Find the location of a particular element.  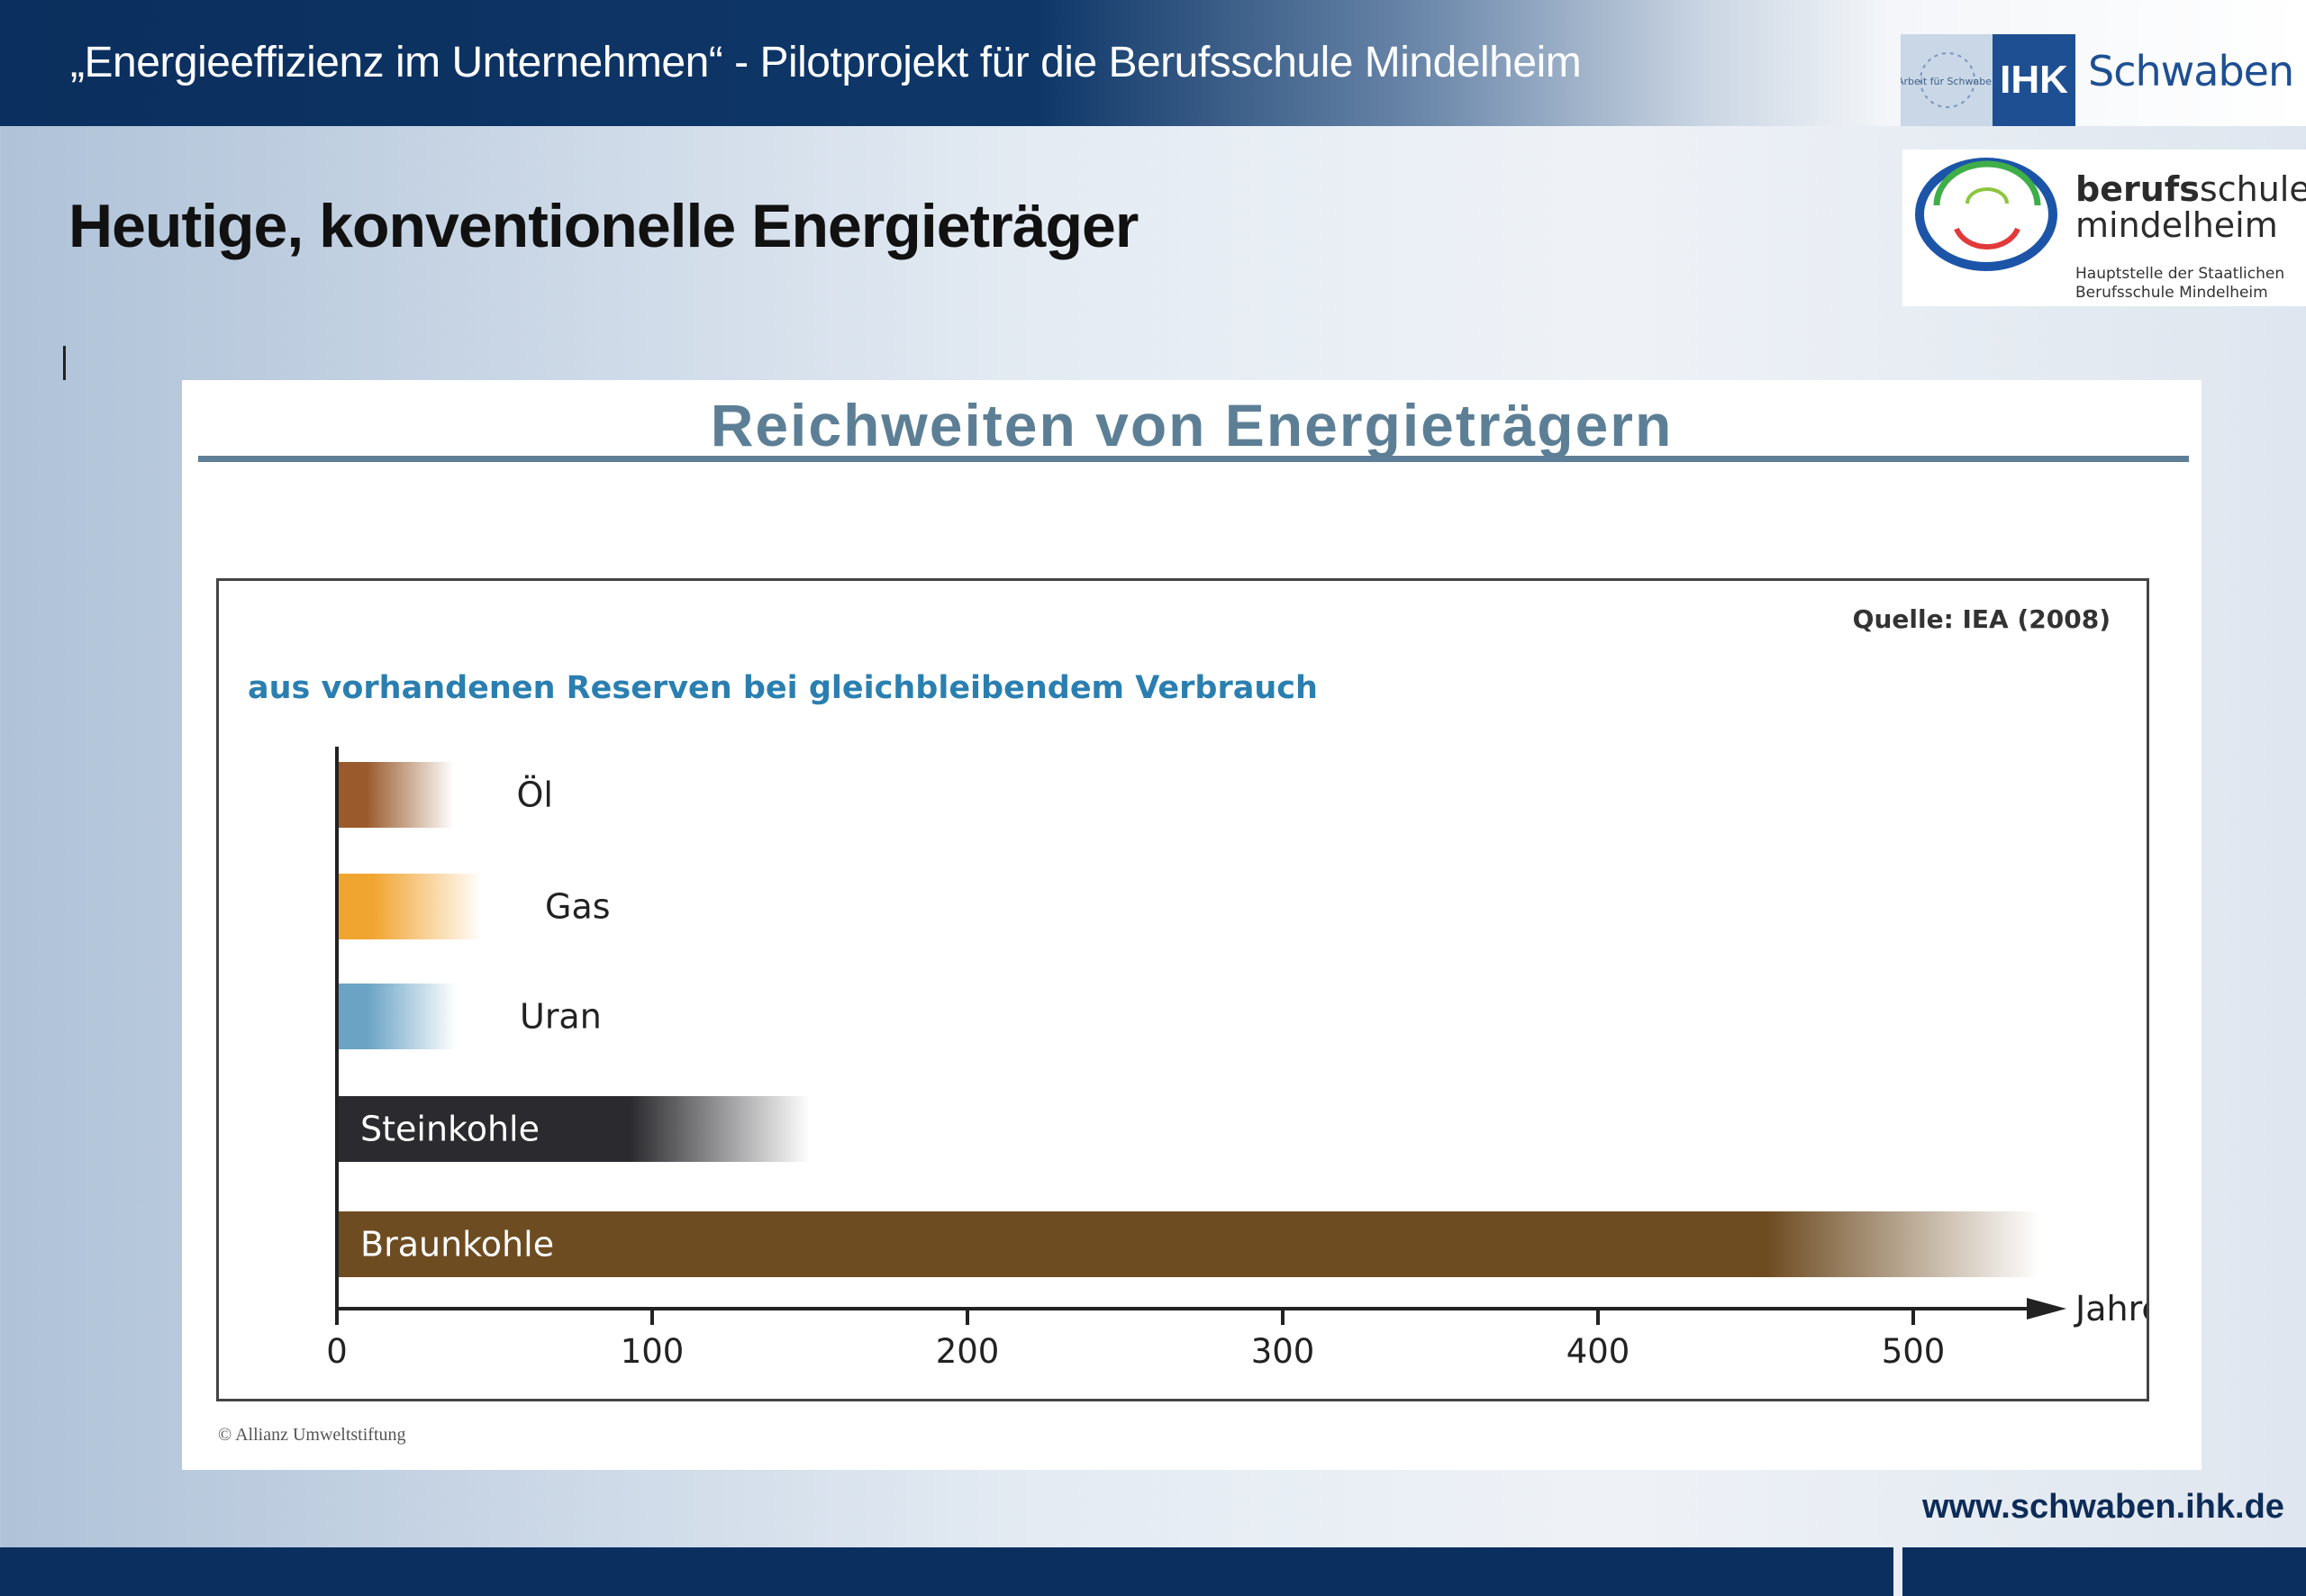

card-title-rule is located at coordinates (1193, 459).